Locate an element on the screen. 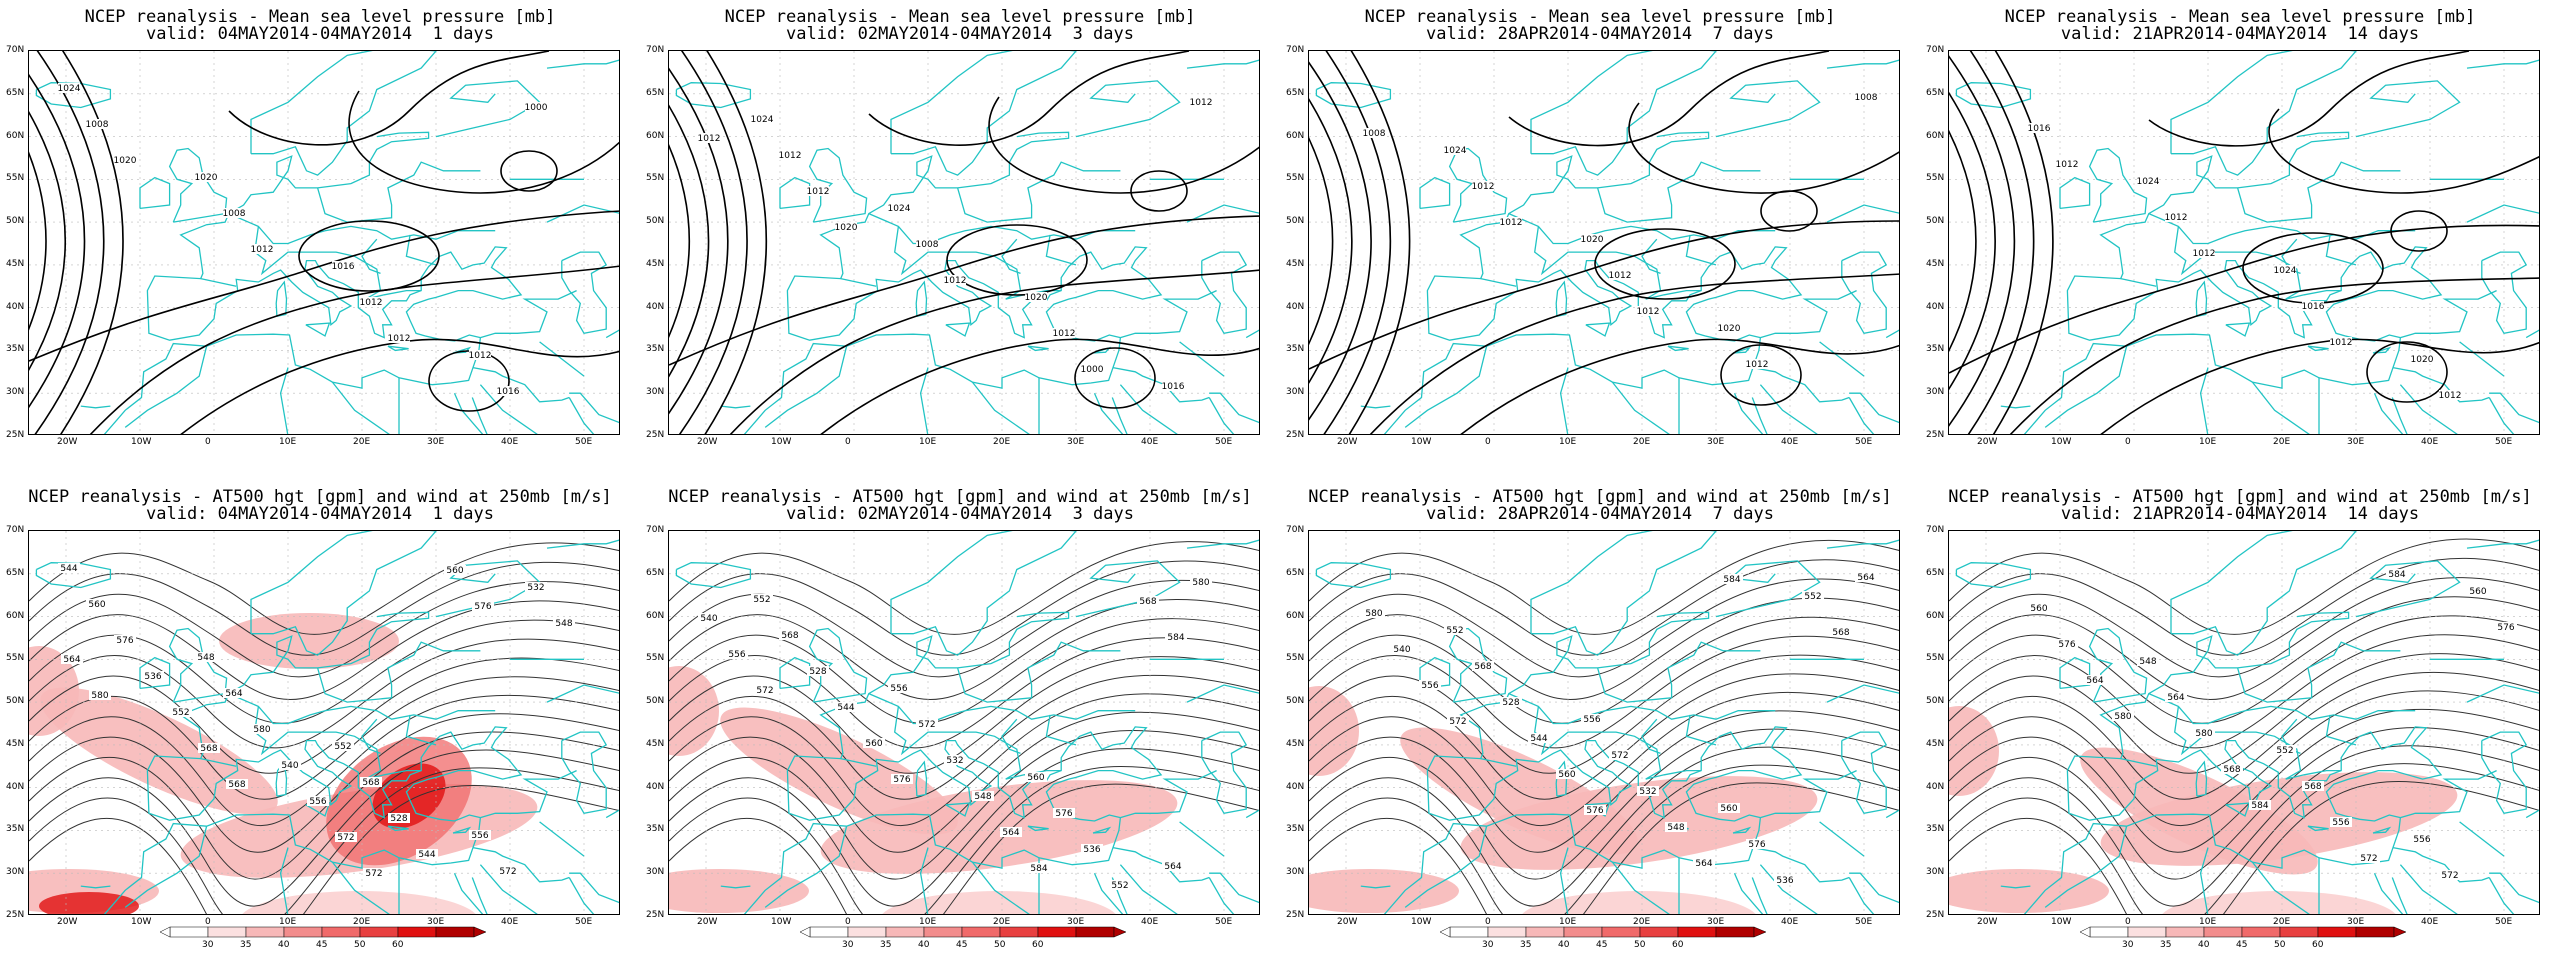  map-svg: 1024 1024 1020 1016 1012 1016 1012 1012 1012 1012 is located at coordinates (2244, 242).